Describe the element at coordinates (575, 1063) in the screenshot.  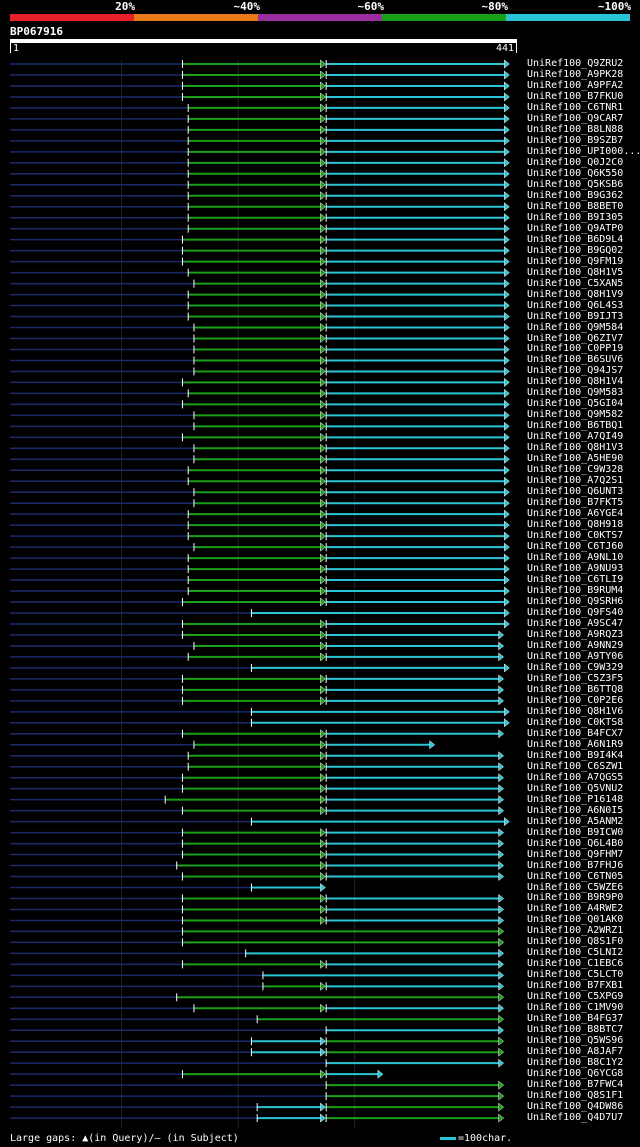
I see `hit-label: UniRef100_B8C1Y2` at that location.